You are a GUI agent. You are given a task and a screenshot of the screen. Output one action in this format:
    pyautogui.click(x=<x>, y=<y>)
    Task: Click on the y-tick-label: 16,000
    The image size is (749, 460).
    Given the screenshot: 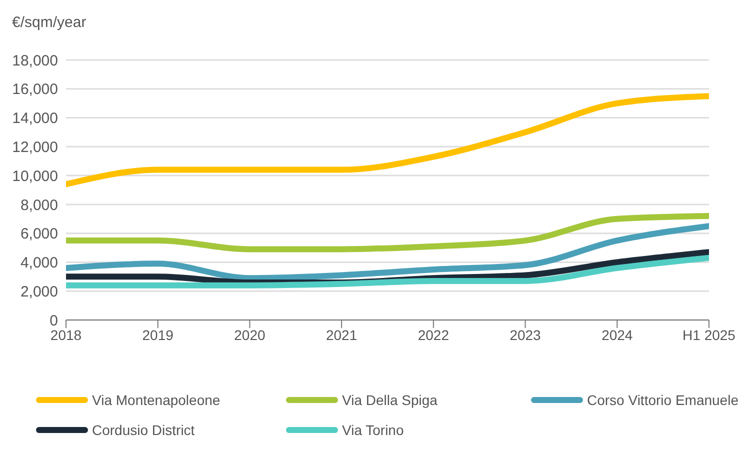 What is the action you would take?
    pyautogui.click(x=35, y=89)
    